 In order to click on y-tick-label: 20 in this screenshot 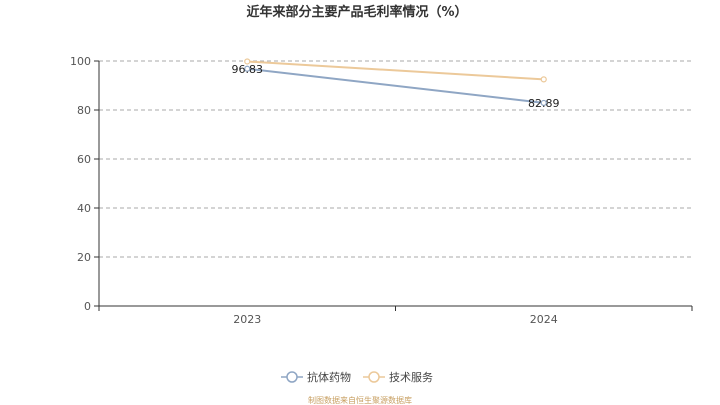, I will do `click(84, 257)`.